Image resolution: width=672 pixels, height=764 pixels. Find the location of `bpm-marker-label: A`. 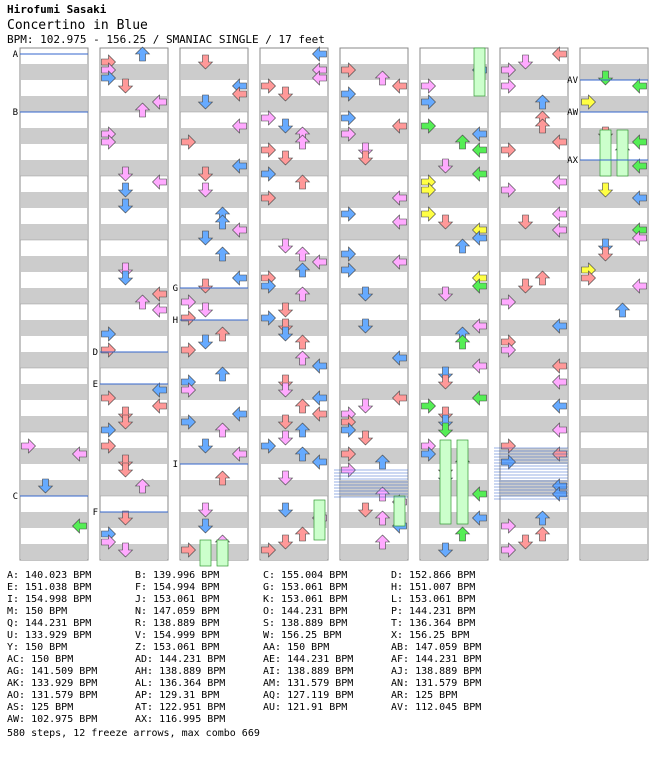

bpm-marker-label: A is located at coordinates (16, 55).